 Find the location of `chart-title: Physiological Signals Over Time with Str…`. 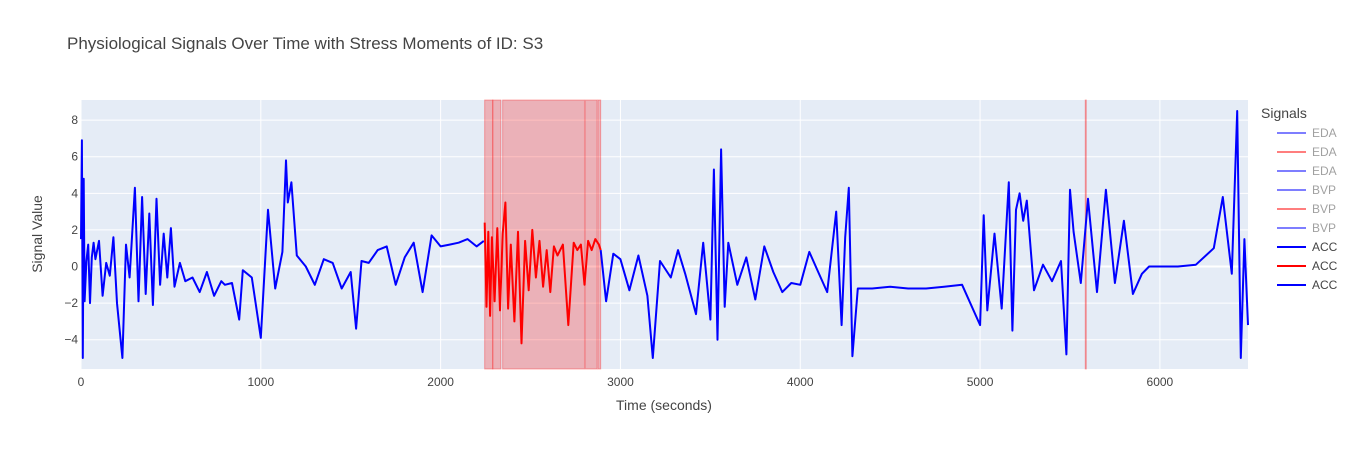

chart-title: Physiological Signals Over Time with Str… is located at coordinates (305, 43).